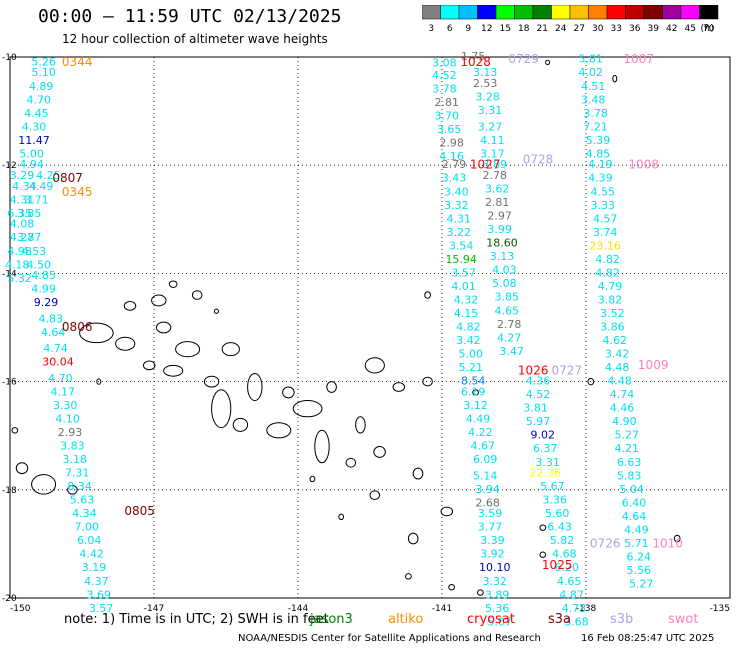 This screenshot has height=650, width=740. I want to click on wave-height-label: 6.63, so click(629, 462).